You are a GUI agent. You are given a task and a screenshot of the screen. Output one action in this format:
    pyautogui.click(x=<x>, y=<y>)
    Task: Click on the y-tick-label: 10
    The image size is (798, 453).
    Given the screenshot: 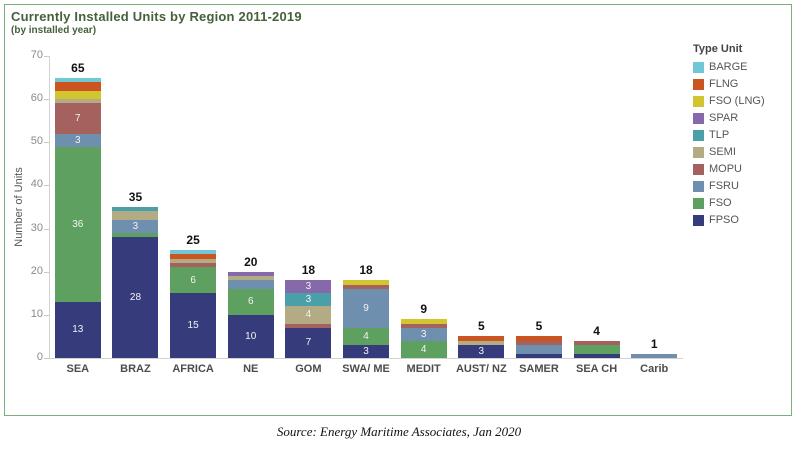 What is the action you would take?
    pyautogui.click(x=36, y=313)
    